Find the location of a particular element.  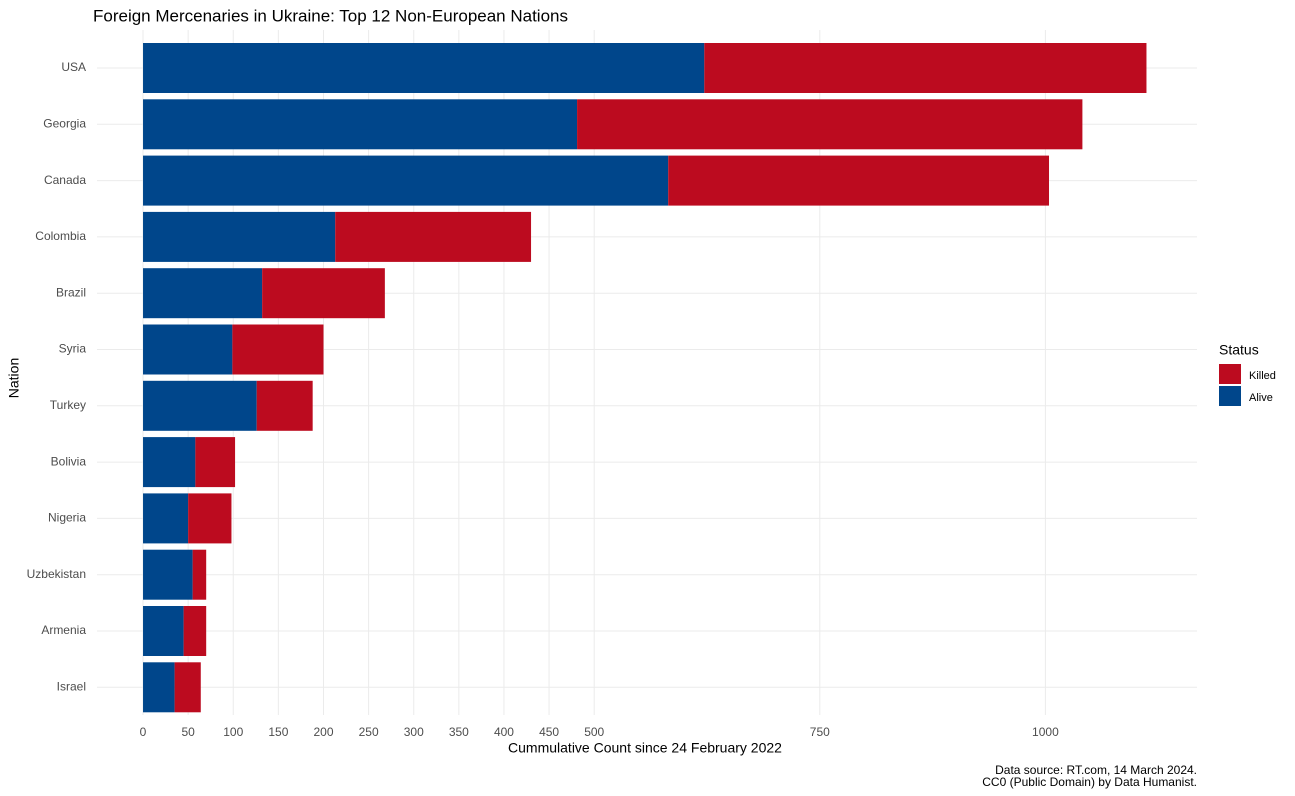

legend-title: Status is located at coordinates (1239, 350).